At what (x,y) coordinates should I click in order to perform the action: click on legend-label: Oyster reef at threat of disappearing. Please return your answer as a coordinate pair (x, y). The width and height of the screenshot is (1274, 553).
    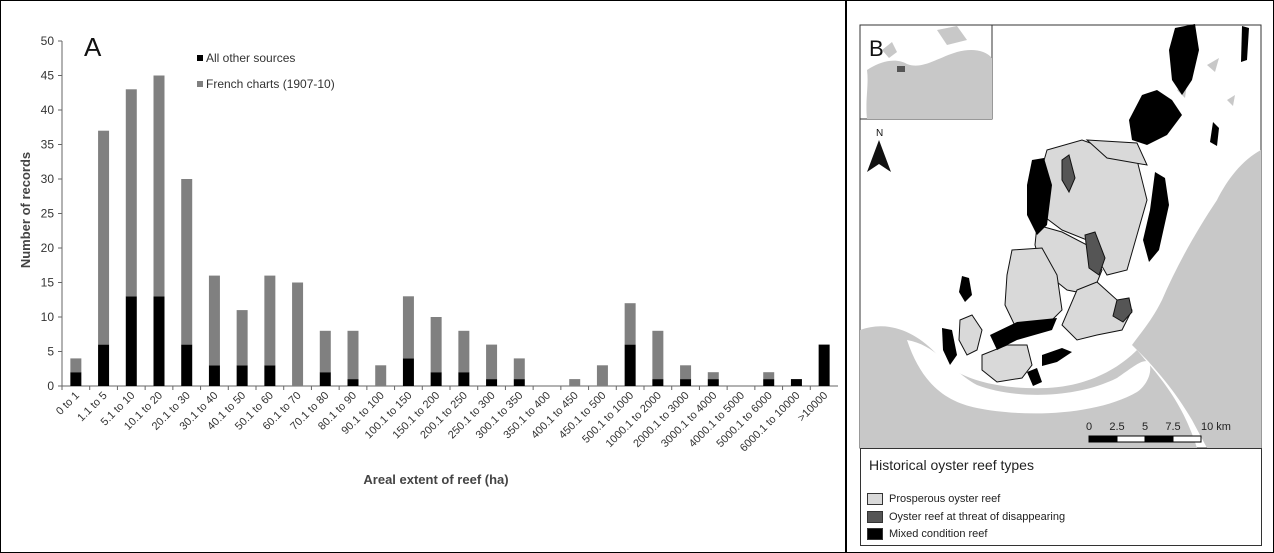
    Looking at the image, I should click on (977, 517).